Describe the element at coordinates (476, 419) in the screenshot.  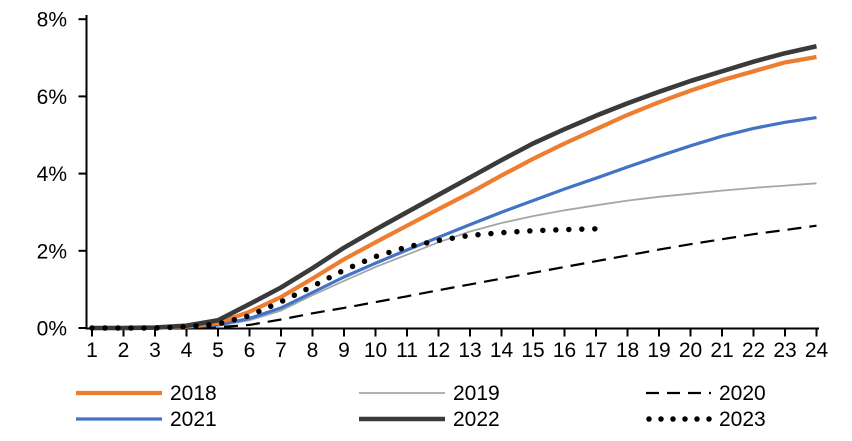
I see `legend-label-2022: 2022` at that location.